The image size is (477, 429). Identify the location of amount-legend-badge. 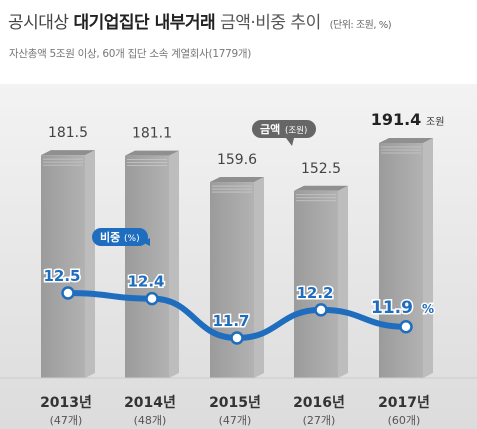
(284, 129).